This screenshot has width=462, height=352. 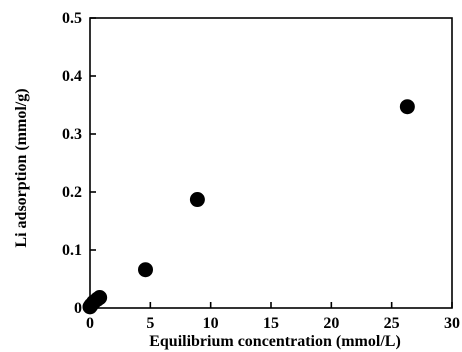 I want to click on x-tick-label: 25, so click(x=392, y=323).